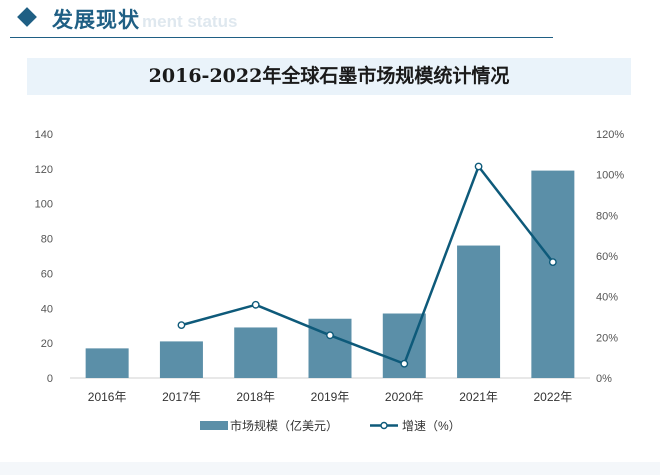  I want to click on y-tick-label: 140, so click(44, 135).